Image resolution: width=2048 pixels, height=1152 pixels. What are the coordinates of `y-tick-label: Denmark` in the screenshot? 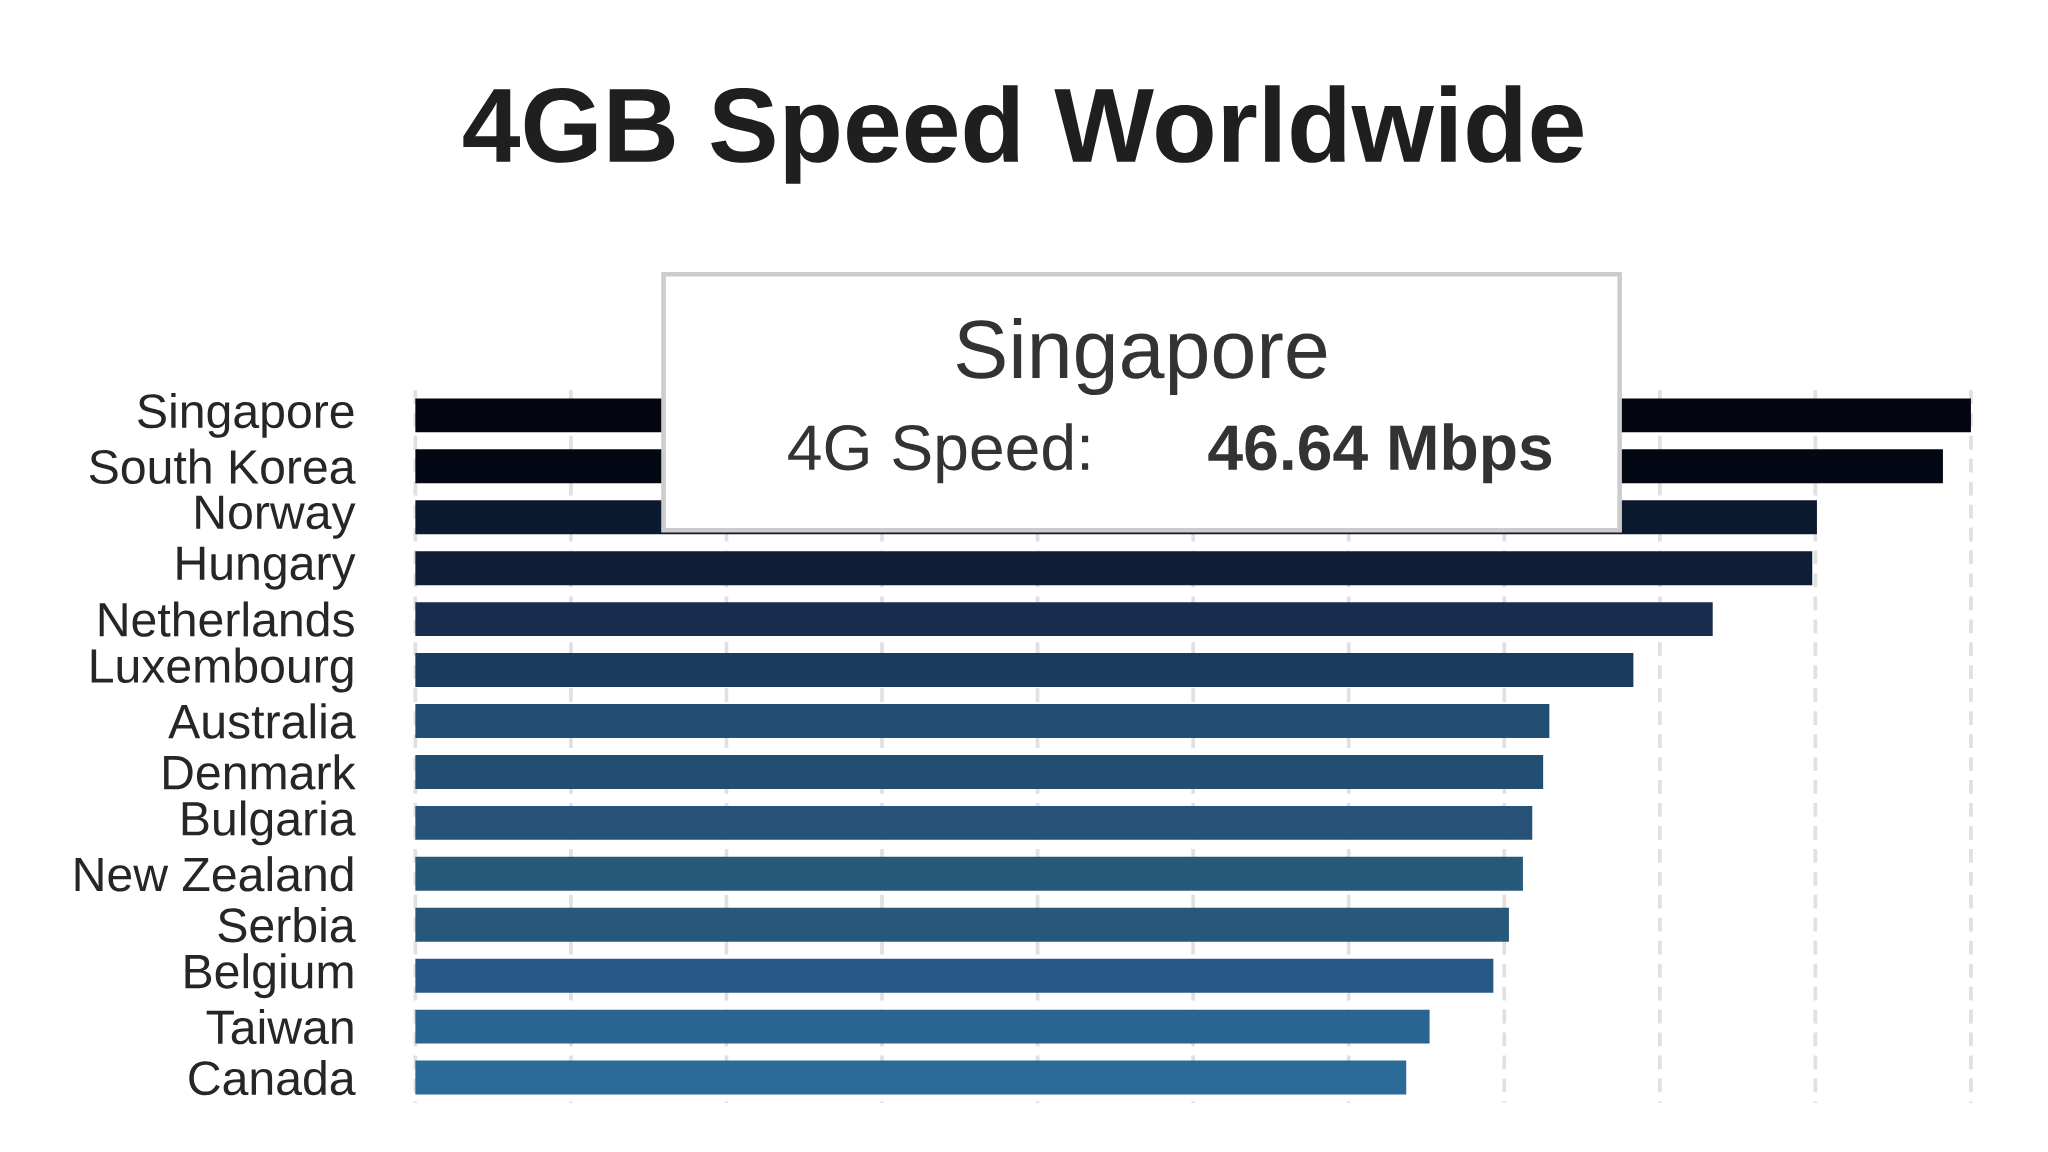 It's located at (260, 772).